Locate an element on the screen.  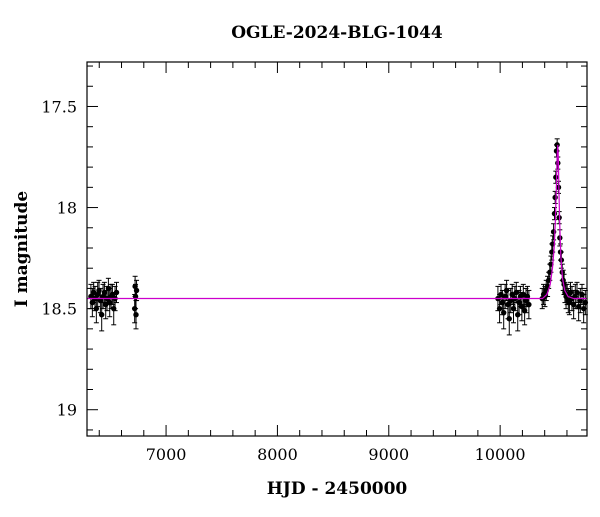
x-tick-label: 10000 is located at coordinates (500, 454).